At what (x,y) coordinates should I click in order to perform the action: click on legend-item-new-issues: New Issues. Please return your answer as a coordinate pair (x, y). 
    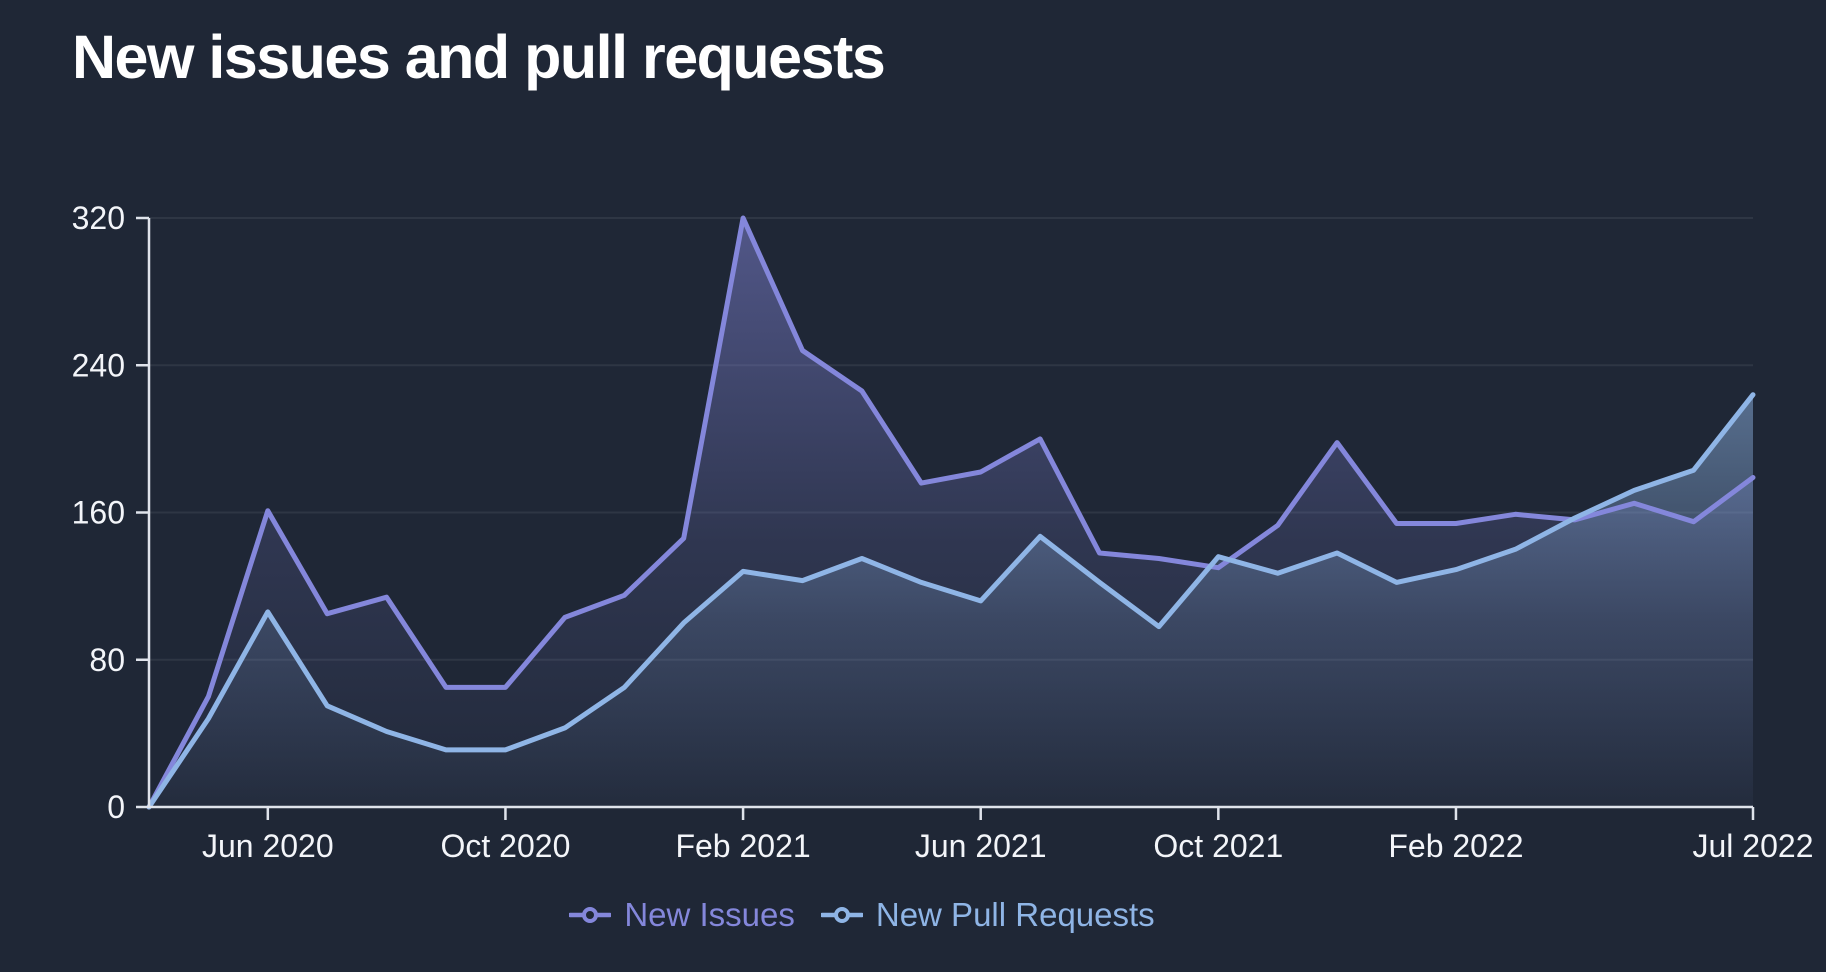
    Looking at the image, I should click on (682, 915).